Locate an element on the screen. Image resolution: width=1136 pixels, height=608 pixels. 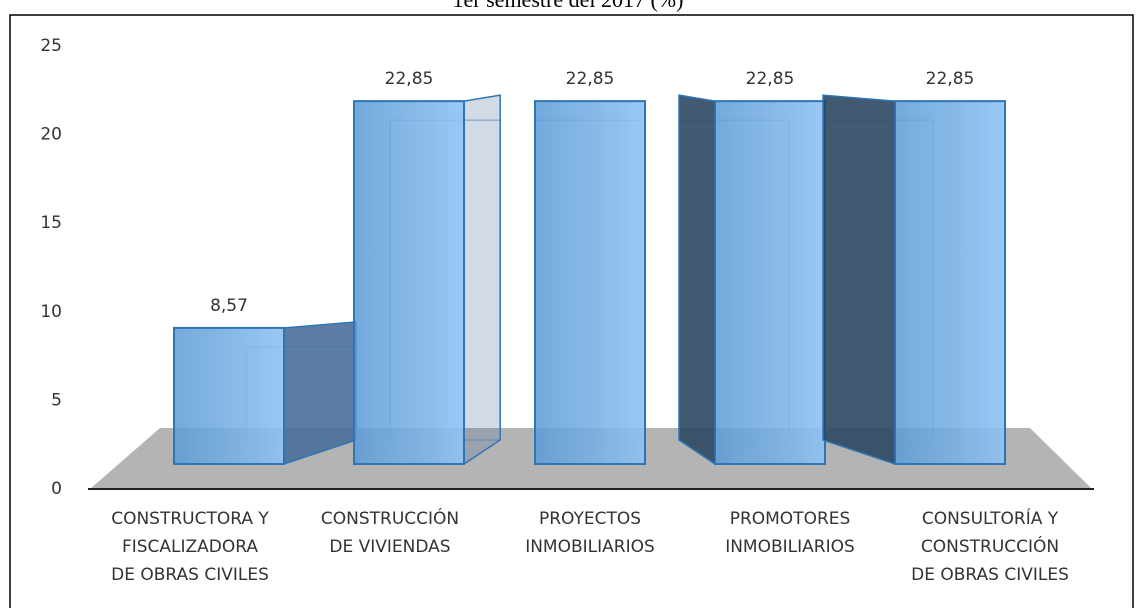
y-tick-label: 0 is located at coordinates (56, 489).